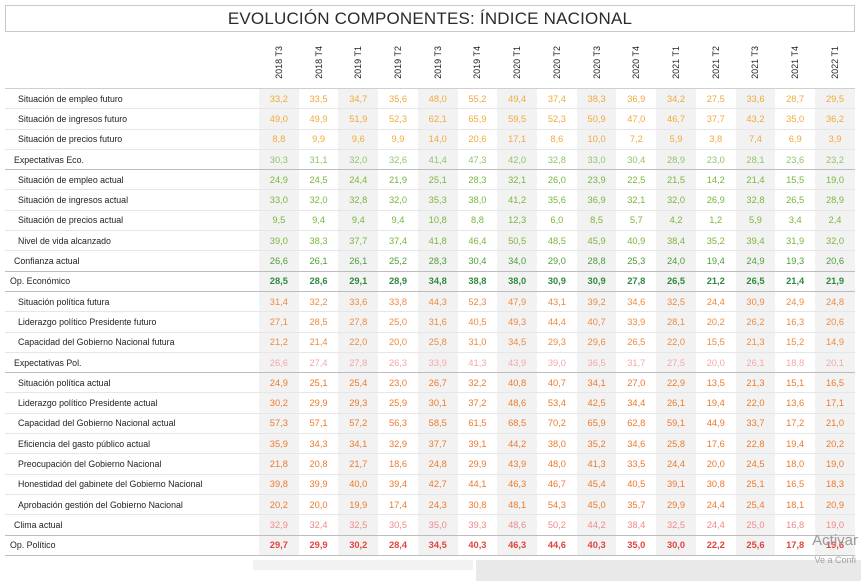 The height and width of the screenshot is (581, 862). What do you see at coordinates (437, 383) in the screenshot?
I see `value-cell: 26,7` at bounding box center [437, 383].